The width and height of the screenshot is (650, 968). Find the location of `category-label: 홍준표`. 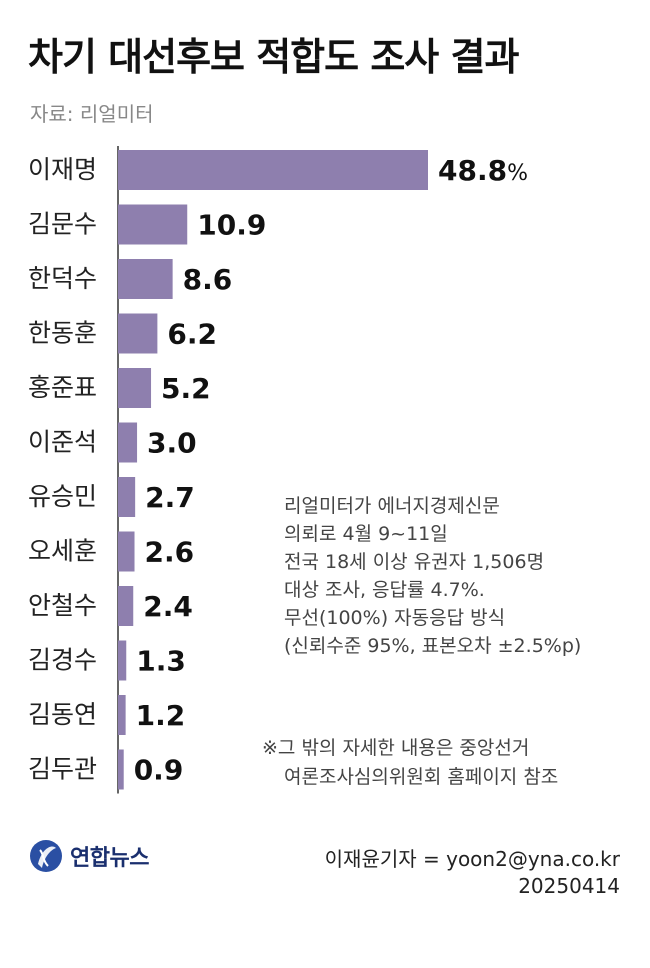

category-label: 홍준표 is located at coordinates (62, 387).